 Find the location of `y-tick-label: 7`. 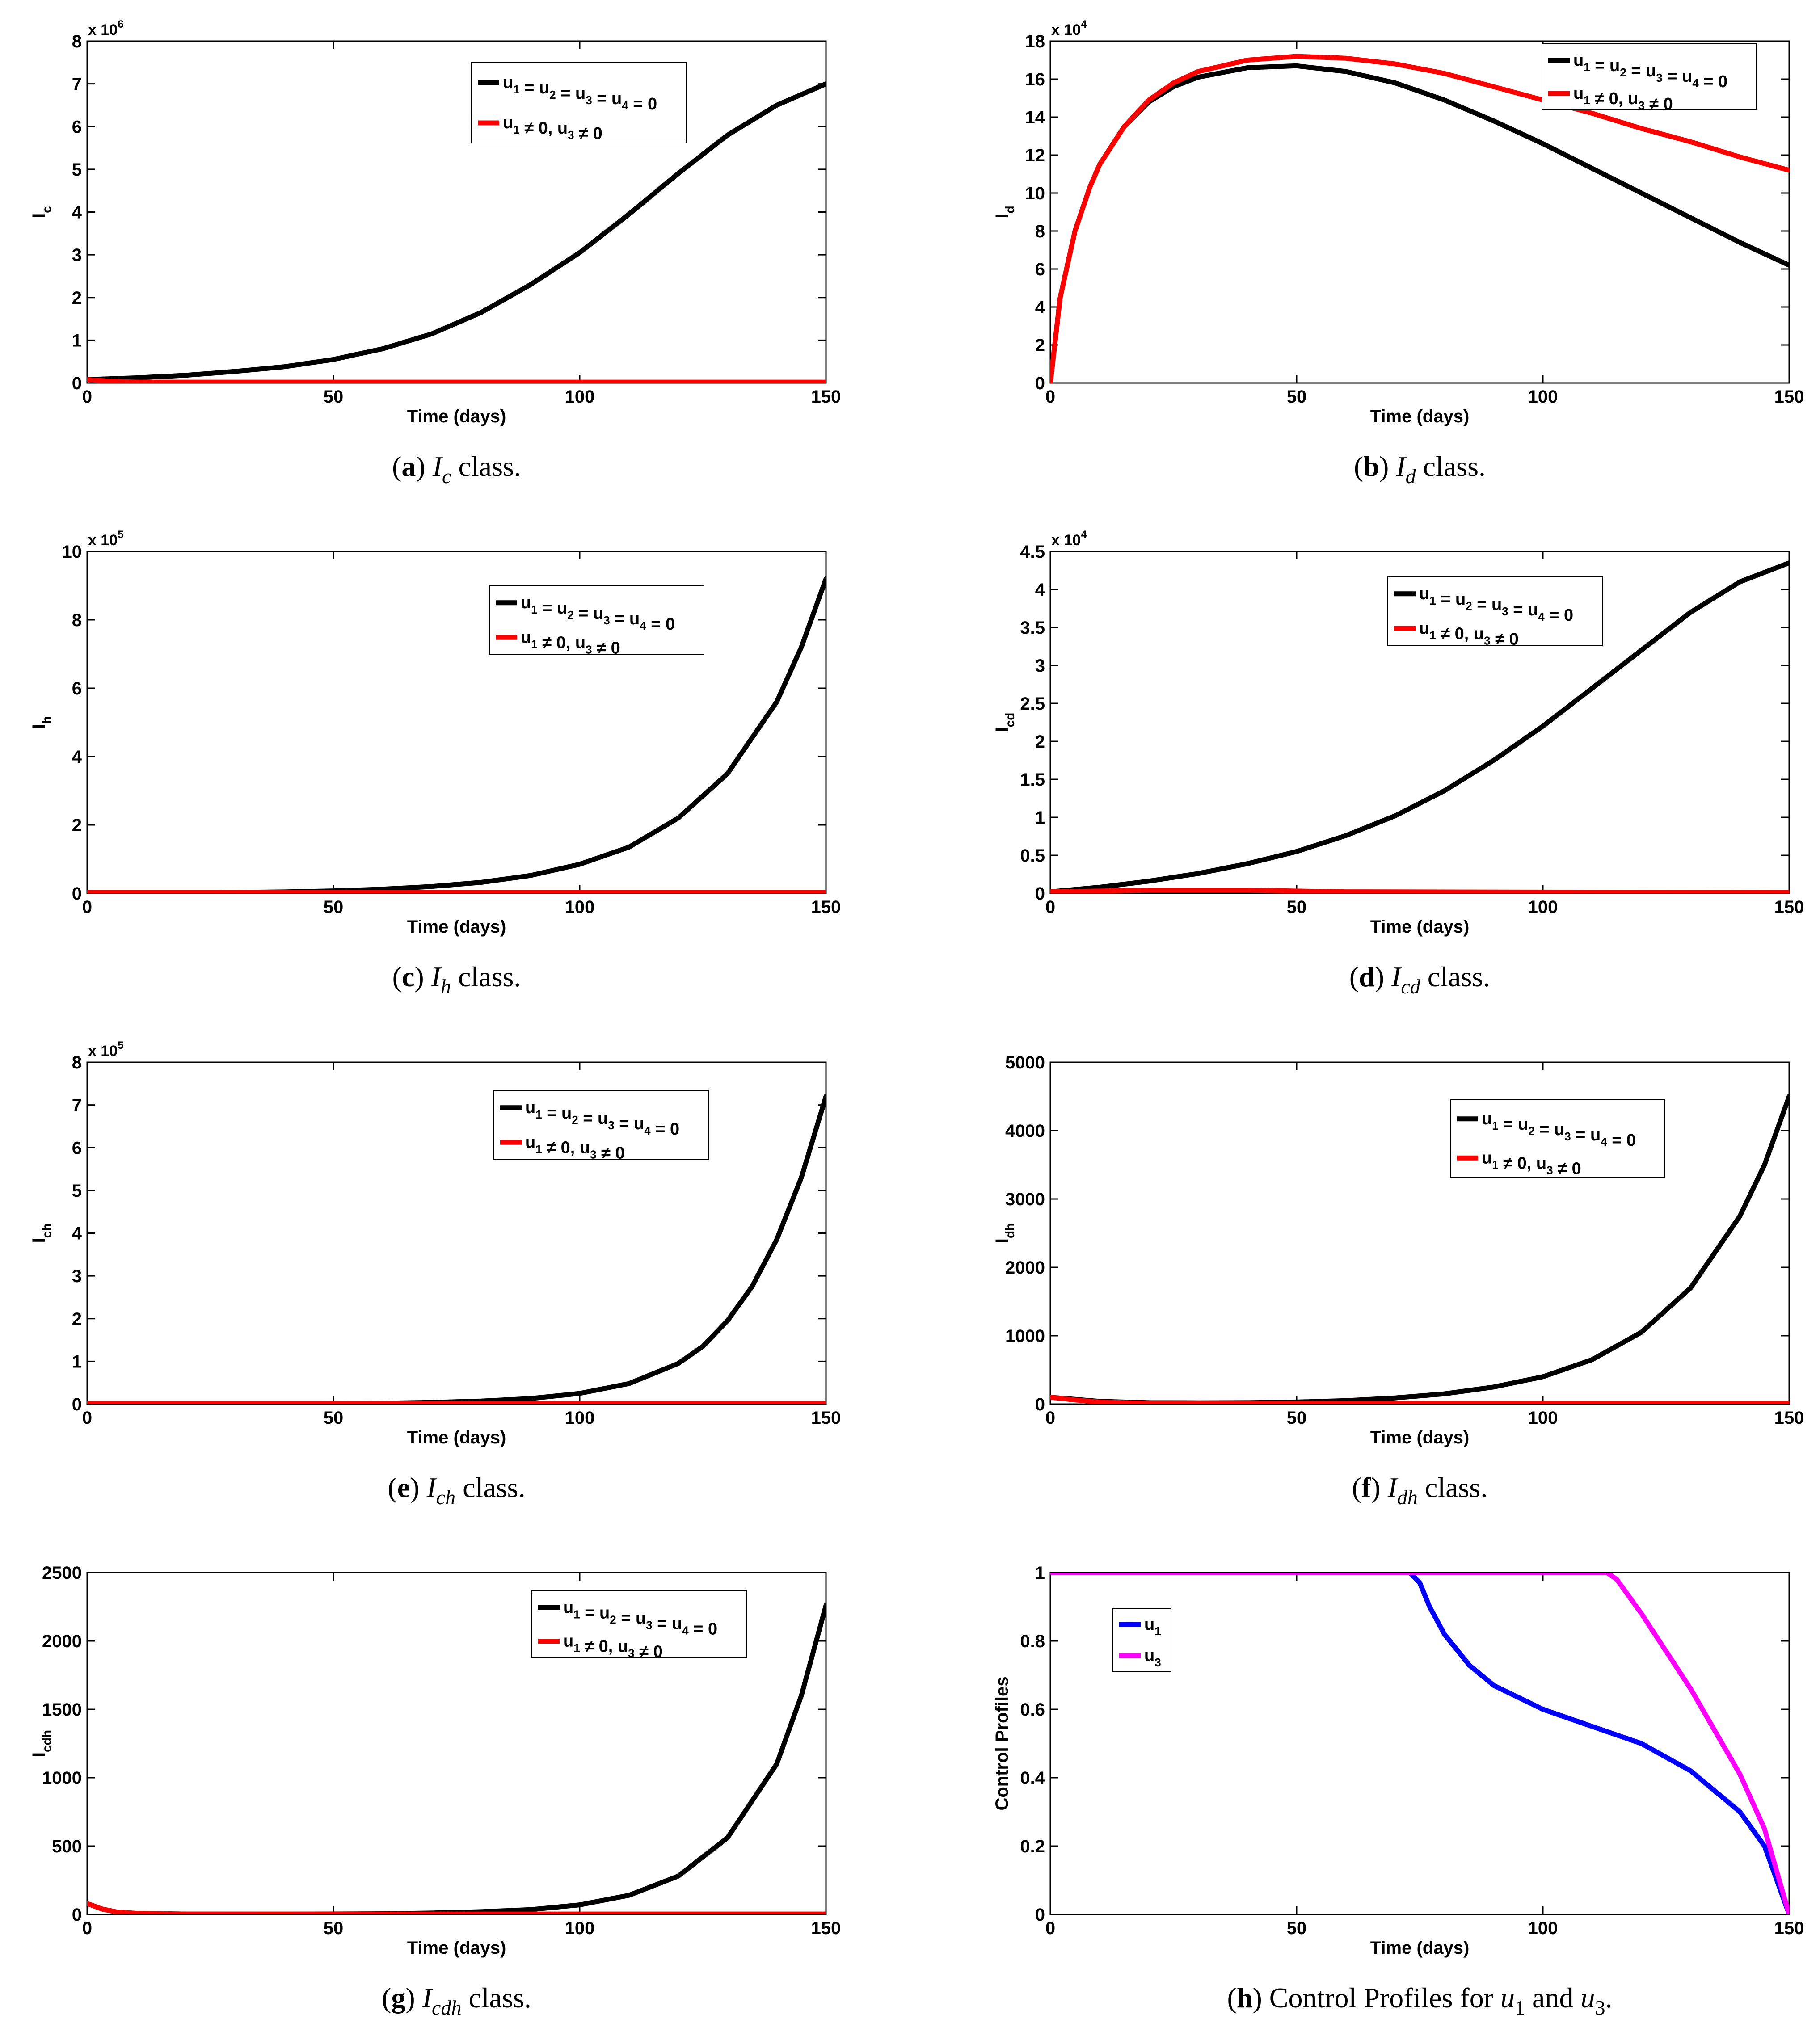

y-tick-label: 7 is located at coordinates (77, 84).